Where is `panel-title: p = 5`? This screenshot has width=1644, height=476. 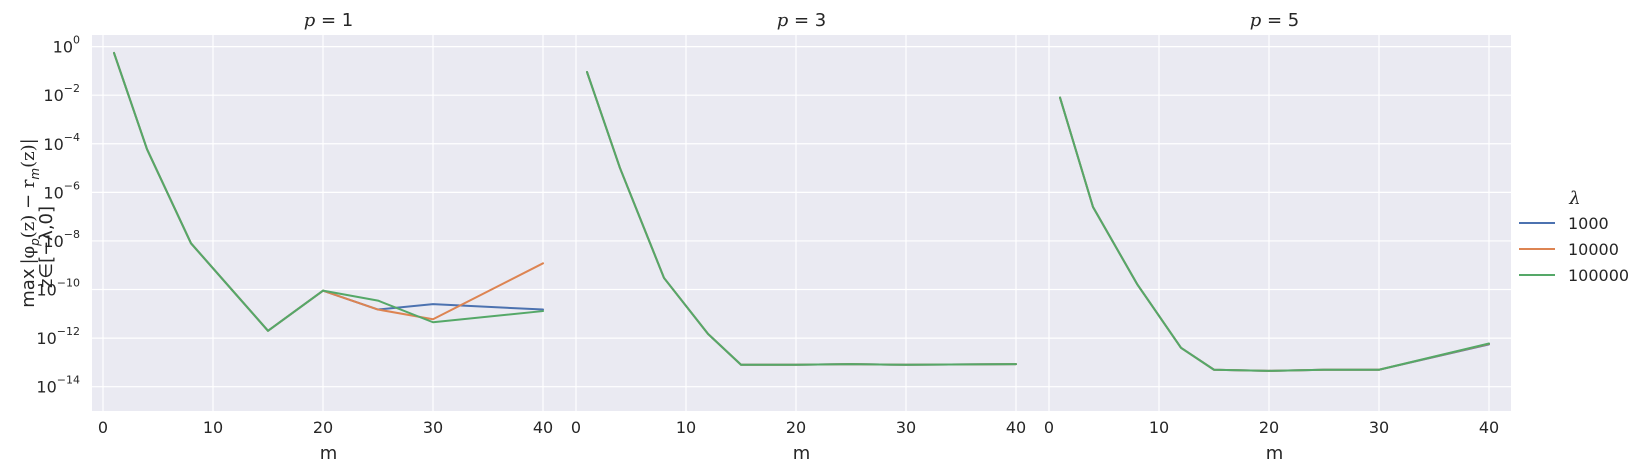
panel-title: p = 5 is located at coordinates (1275, 20).